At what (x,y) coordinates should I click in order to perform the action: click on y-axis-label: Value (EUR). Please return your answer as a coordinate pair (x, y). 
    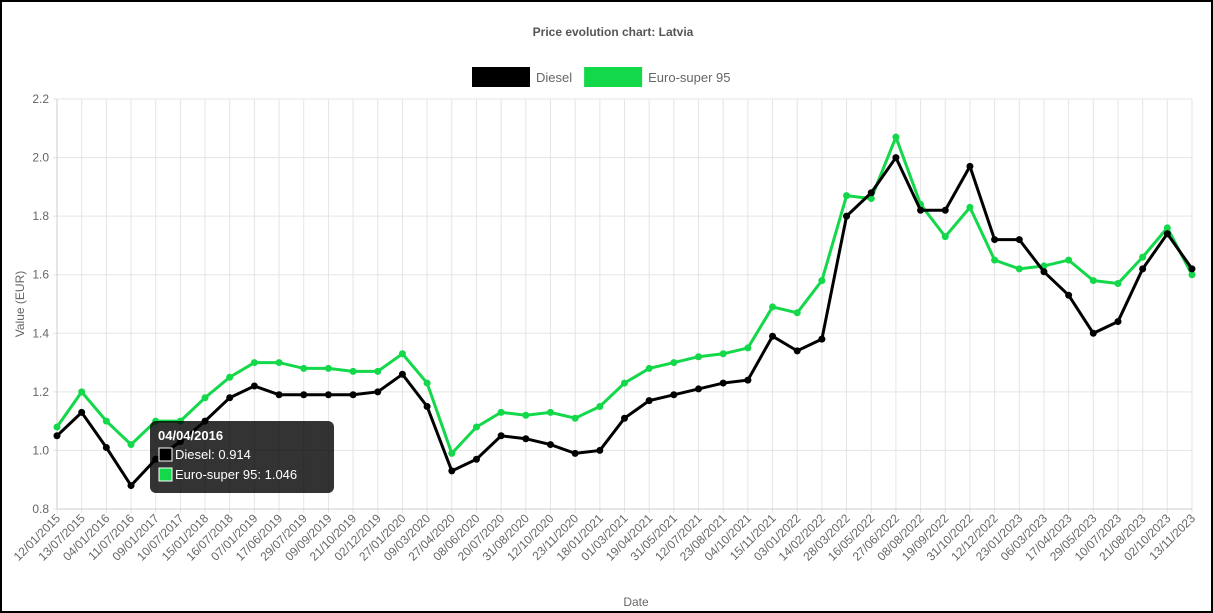
    Looking at the image, I should click on (20, 304).